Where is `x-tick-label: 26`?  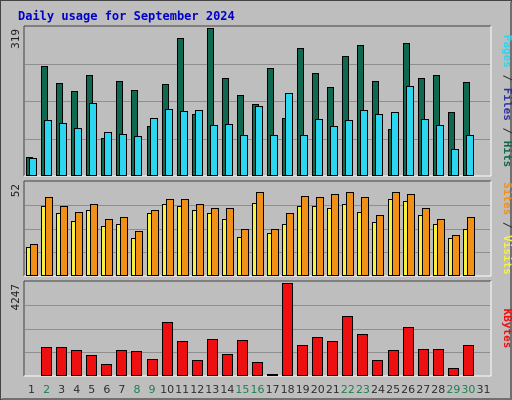
x-tick-label: 26 is located at coordinates (408, 389).